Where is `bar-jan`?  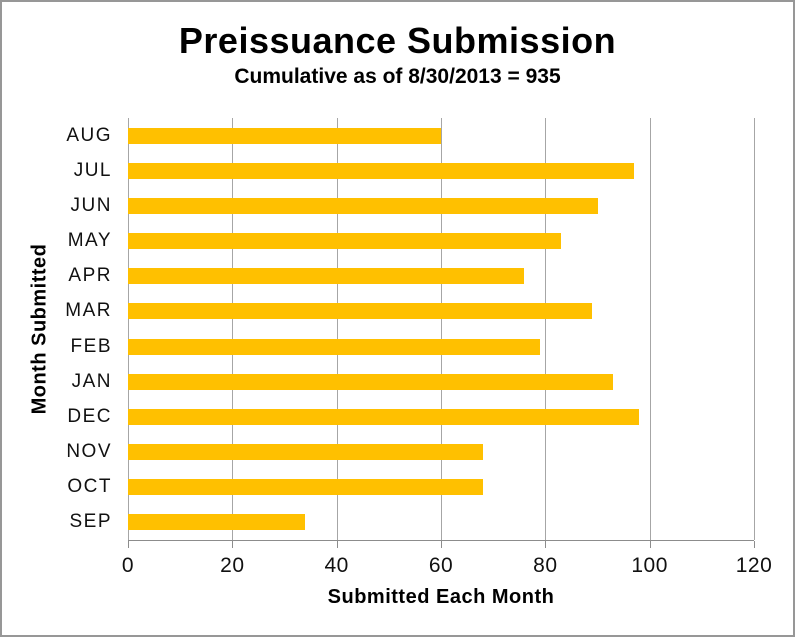 bar-jan is located at coordinates (371, 381).